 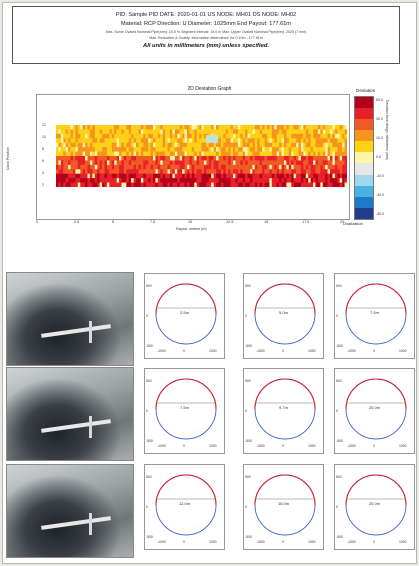 I want to click on heatmap-x-label: Payout, meters (m), so click(x=191, y=229).